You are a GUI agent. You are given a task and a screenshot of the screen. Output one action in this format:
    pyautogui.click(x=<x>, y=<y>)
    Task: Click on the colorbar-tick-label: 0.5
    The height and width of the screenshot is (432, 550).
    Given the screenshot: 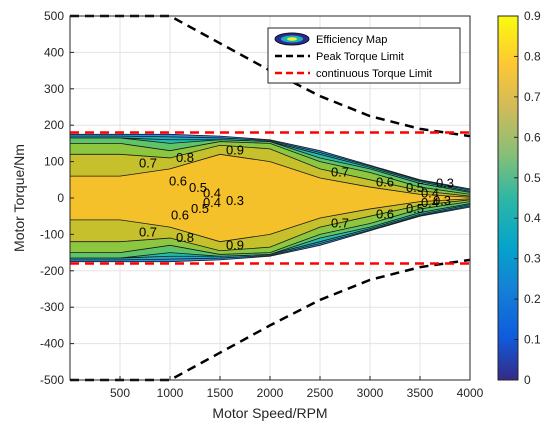 What is the action you would take?
    pyautogui.click(x=532, y=178)
    